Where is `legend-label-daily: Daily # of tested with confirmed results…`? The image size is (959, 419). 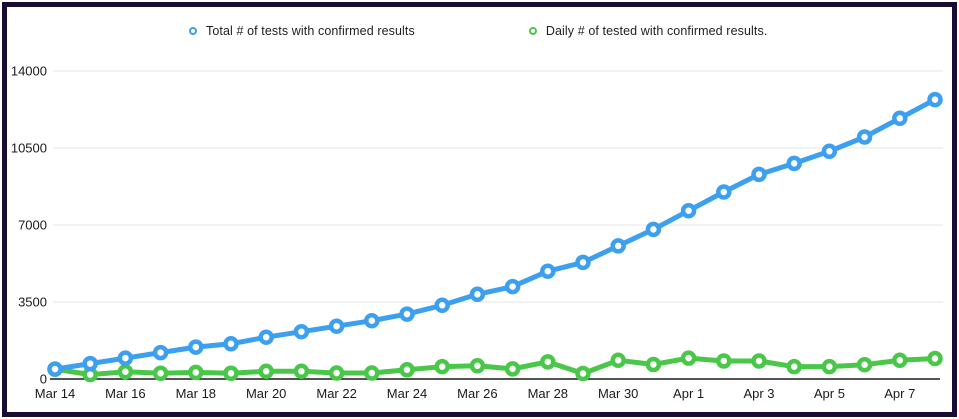 legend-label-daily: Daily # of tested with confirmed results… is located at coordinates (656, 31).